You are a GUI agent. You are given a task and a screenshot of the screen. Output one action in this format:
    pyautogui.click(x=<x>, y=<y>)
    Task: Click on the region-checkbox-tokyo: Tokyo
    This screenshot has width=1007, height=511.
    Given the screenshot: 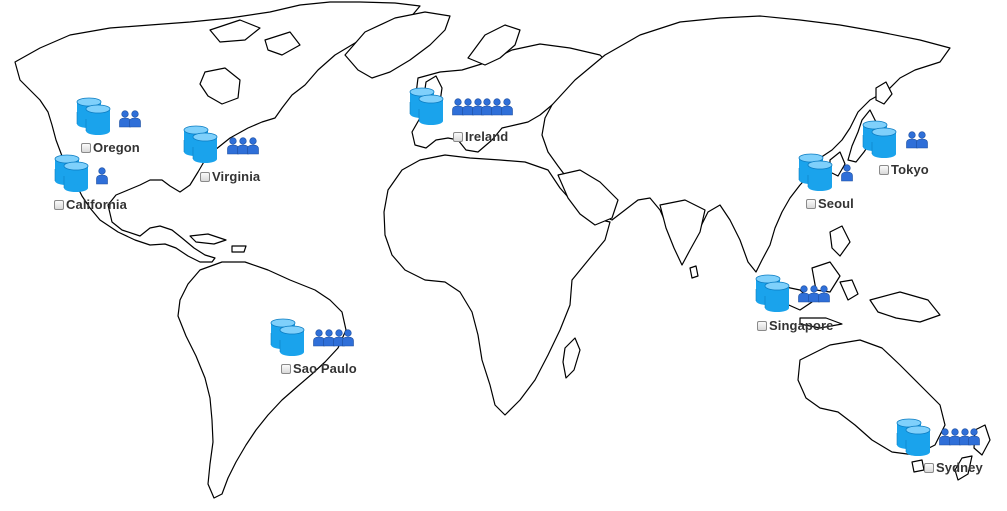 What is the action you would take?
    pyautogui.click(x=904, y=169)
    